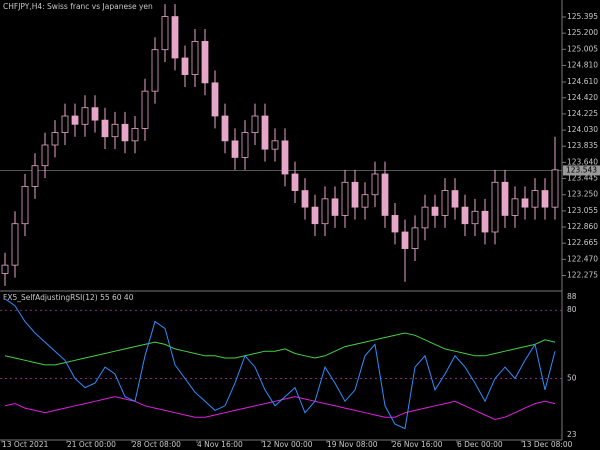 Image resolution: width=600 pixels, height=450 pixels. Describe the element at coordinates (582, 258) in the screenshot. I see `y-tick-label: 122.470` at that location.